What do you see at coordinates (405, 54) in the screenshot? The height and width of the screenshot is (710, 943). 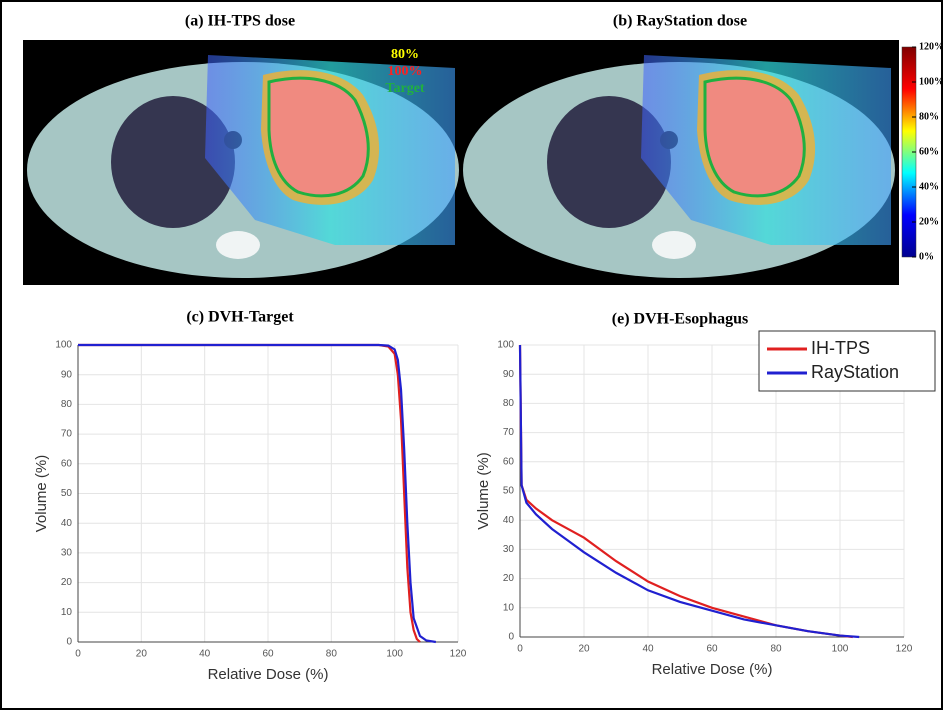 I see `overlay-label: 80%` at bounding box center [405, 54].